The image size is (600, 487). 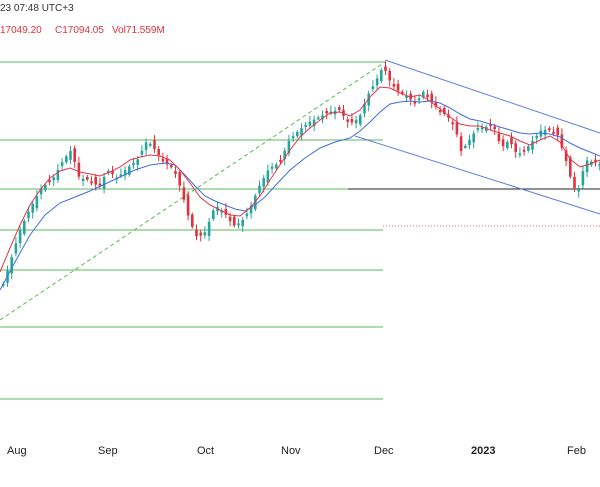 I want to click on x-tick-label-5: 2023, so click(x=483, y=451).